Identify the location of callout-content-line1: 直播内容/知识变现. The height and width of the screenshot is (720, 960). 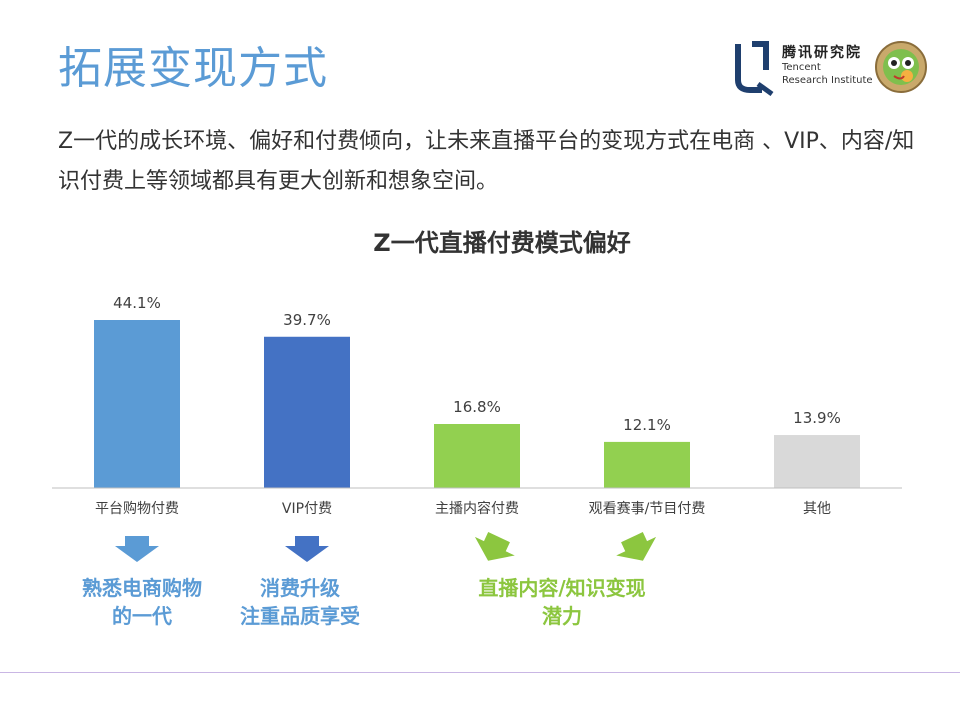
(562, 588).